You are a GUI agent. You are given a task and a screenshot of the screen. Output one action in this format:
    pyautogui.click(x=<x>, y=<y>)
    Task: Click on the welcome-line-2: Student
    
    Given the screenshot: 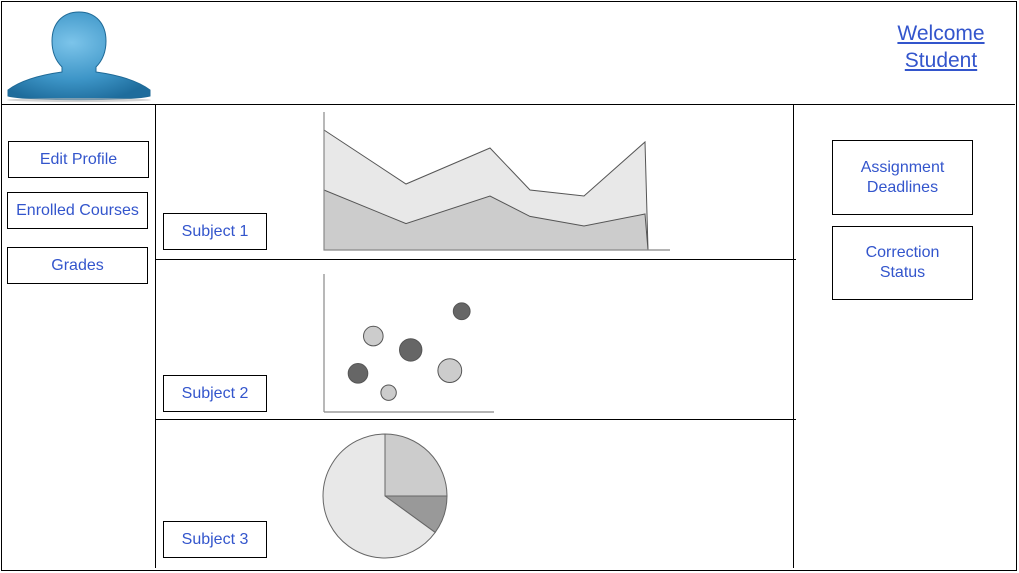 What is the action you would take?
    pyautogui.click(x=941, y=60)
    